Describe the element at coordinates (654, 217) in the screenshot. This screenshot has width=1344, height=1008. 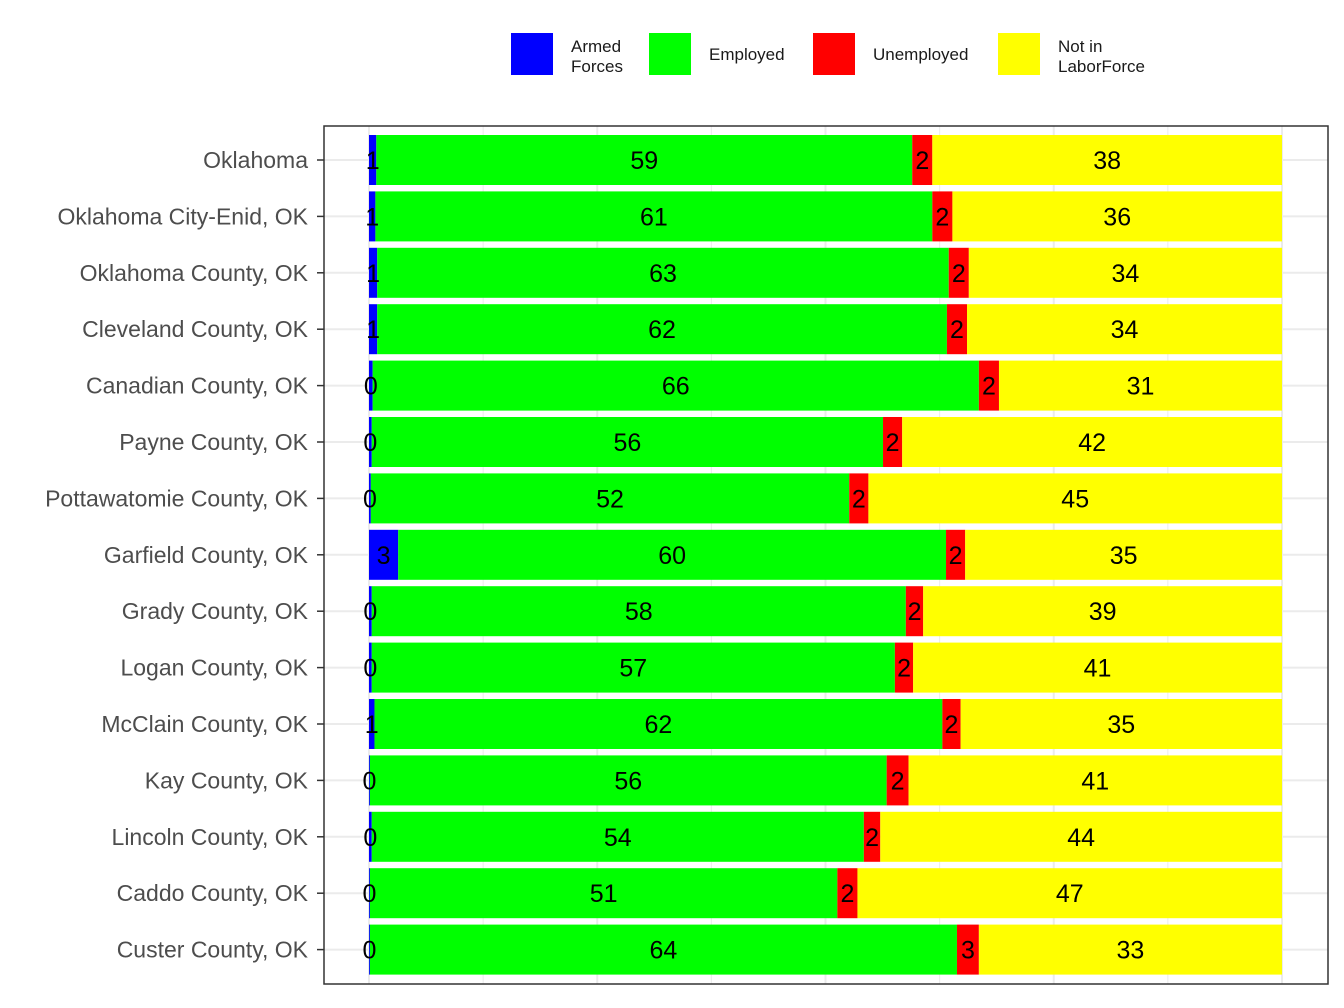
I see `segment-label-employed: 61` at that location.